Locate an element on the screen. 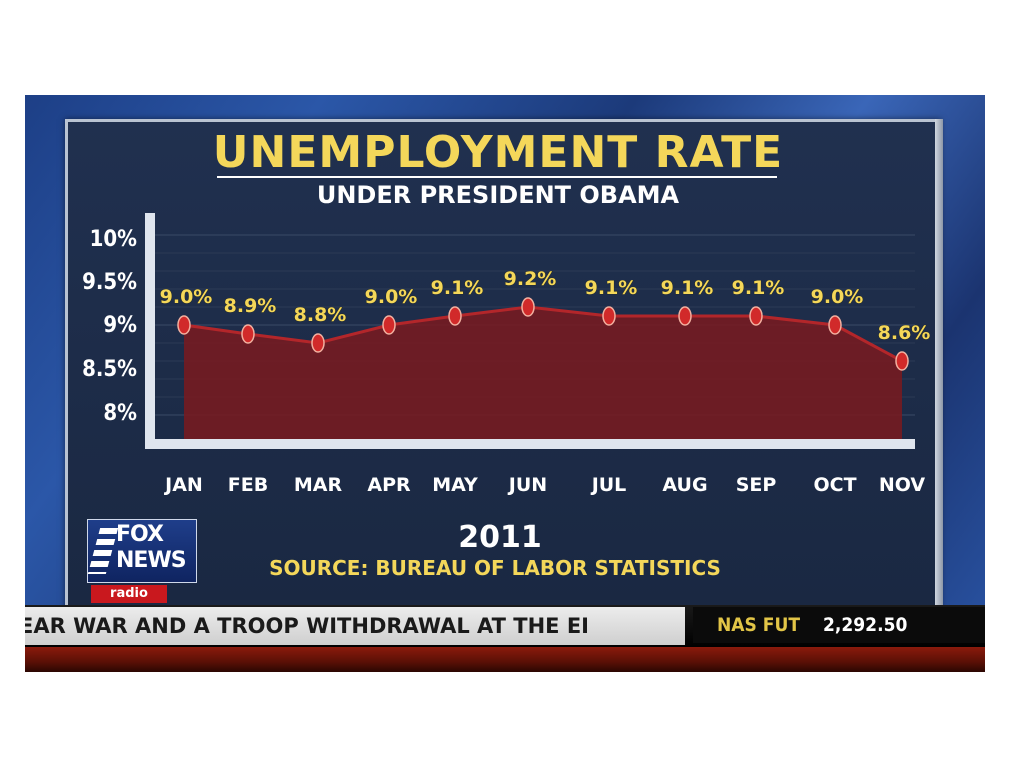 Image resolution: width=1024 pixels, height=768 pixels. x-ticks: JAN FEB MAR APR MAY JUN JUL AUG SEP OCT NOV is located at coordinates (544, 485).